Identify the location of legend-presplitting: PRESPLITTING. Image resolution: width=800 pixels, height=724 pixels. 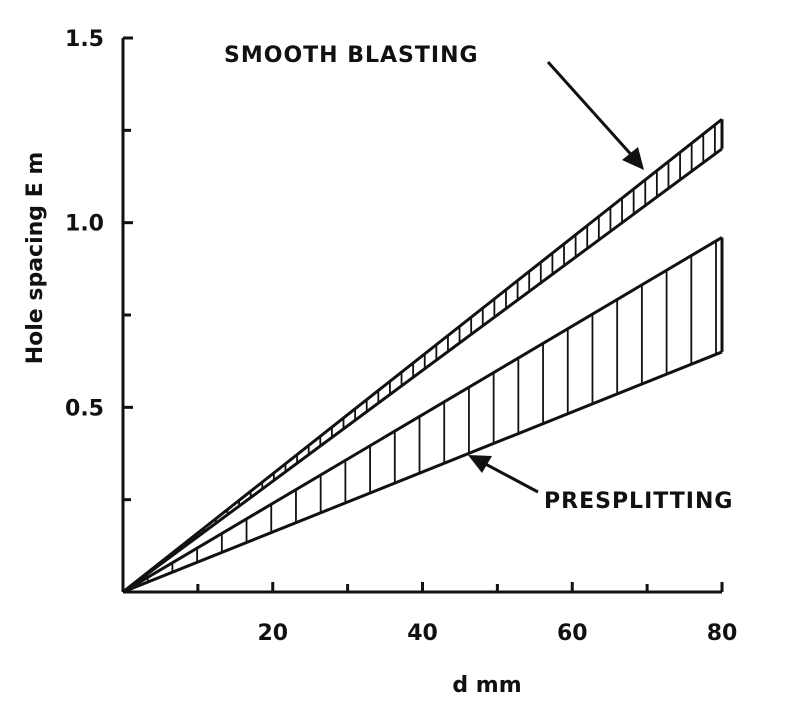
(638, 501).